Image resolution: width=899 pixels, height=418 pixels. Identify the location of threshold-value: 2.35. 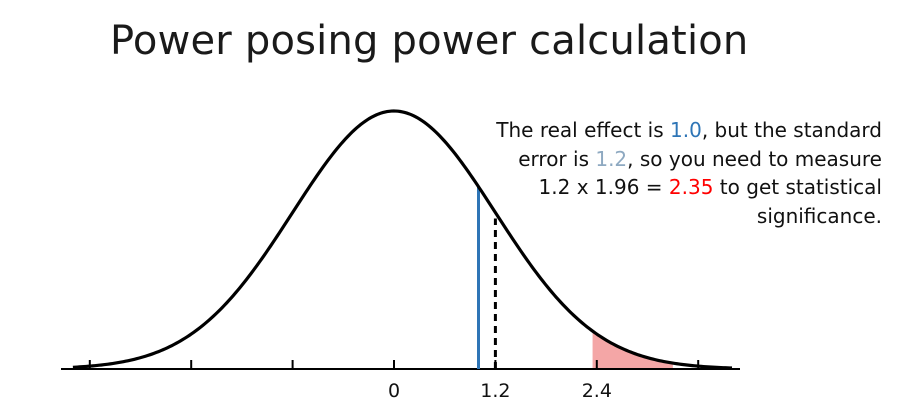
(691, 187).